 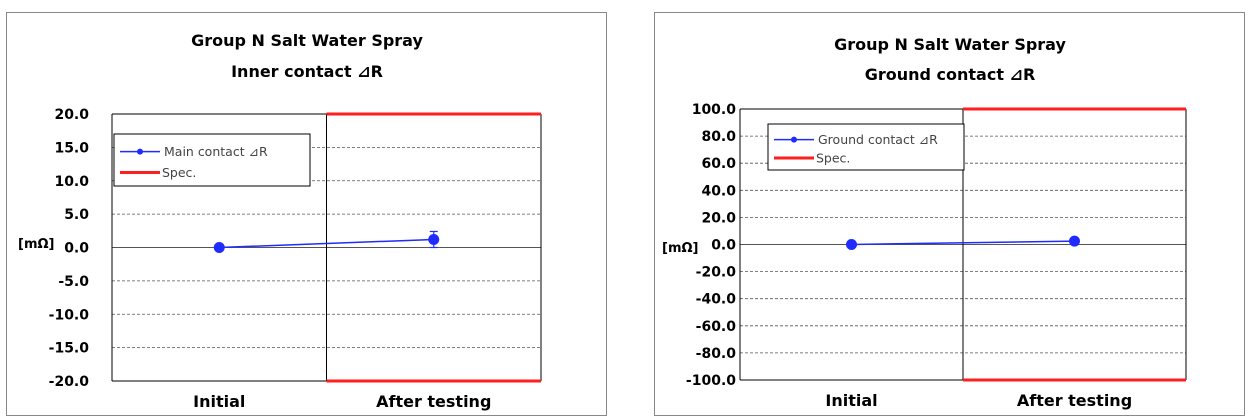 I want to click on y-tick-label: 100.0, so click(x=714, y=110).